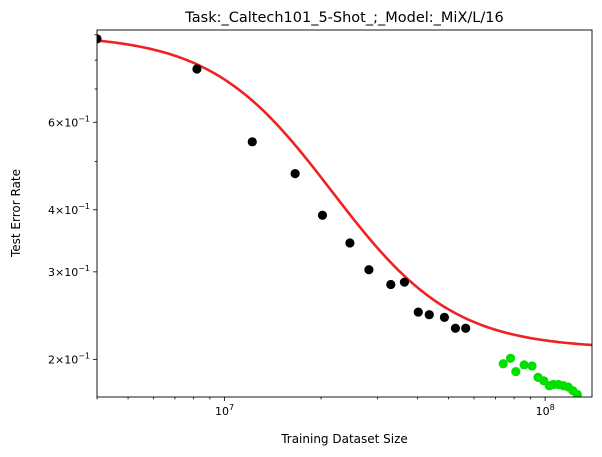  What do you see at coordinates (545, 410) in the screenshot?
I see `x-tick-label-1: 10⁸` at bounding box center [545, 410].